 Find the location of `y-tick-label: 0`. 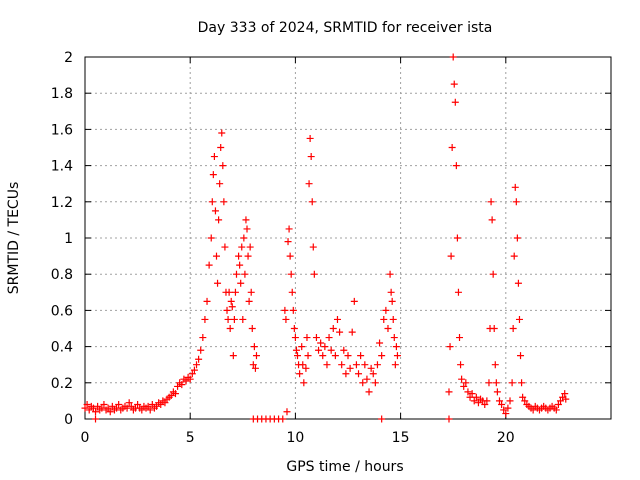

y-tick-label: 0 is located at coordinates (68, 420).